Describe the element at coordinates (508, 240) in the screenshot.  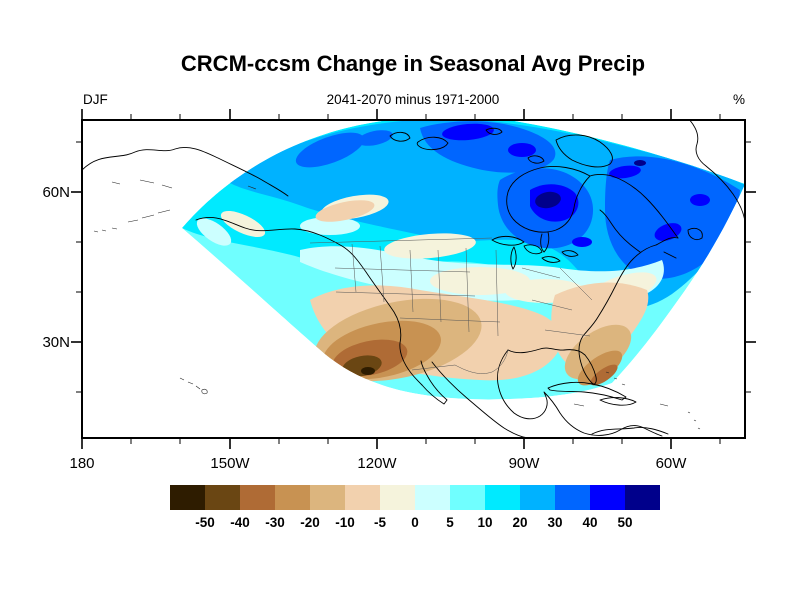
I see `lake-superior` at that location.